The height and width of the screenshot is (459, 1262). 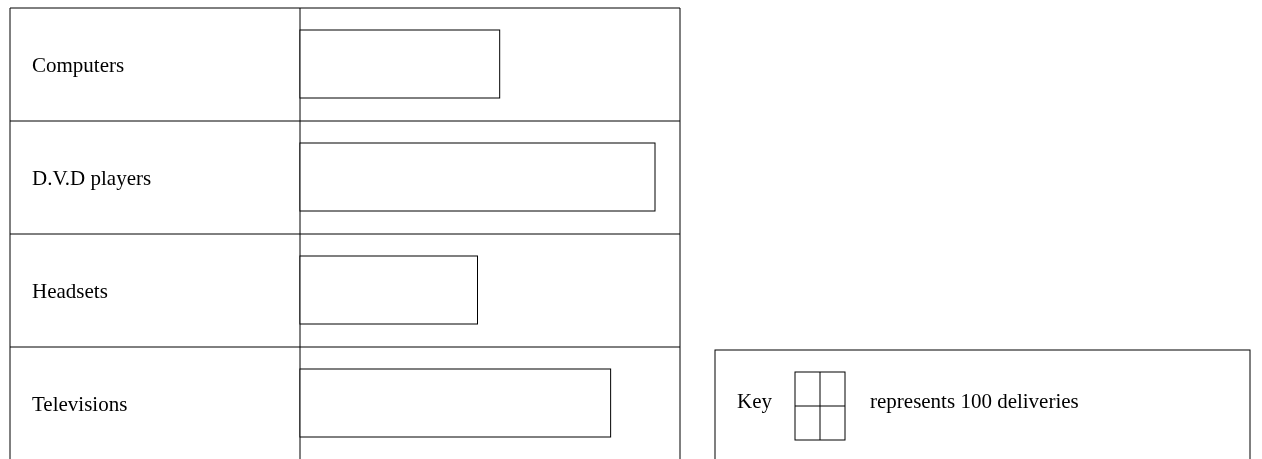 What do you see at coordinates (974, 401) in the screenshot?
I see `text: represents 100 deliveries` at bounding box center [974, 401].